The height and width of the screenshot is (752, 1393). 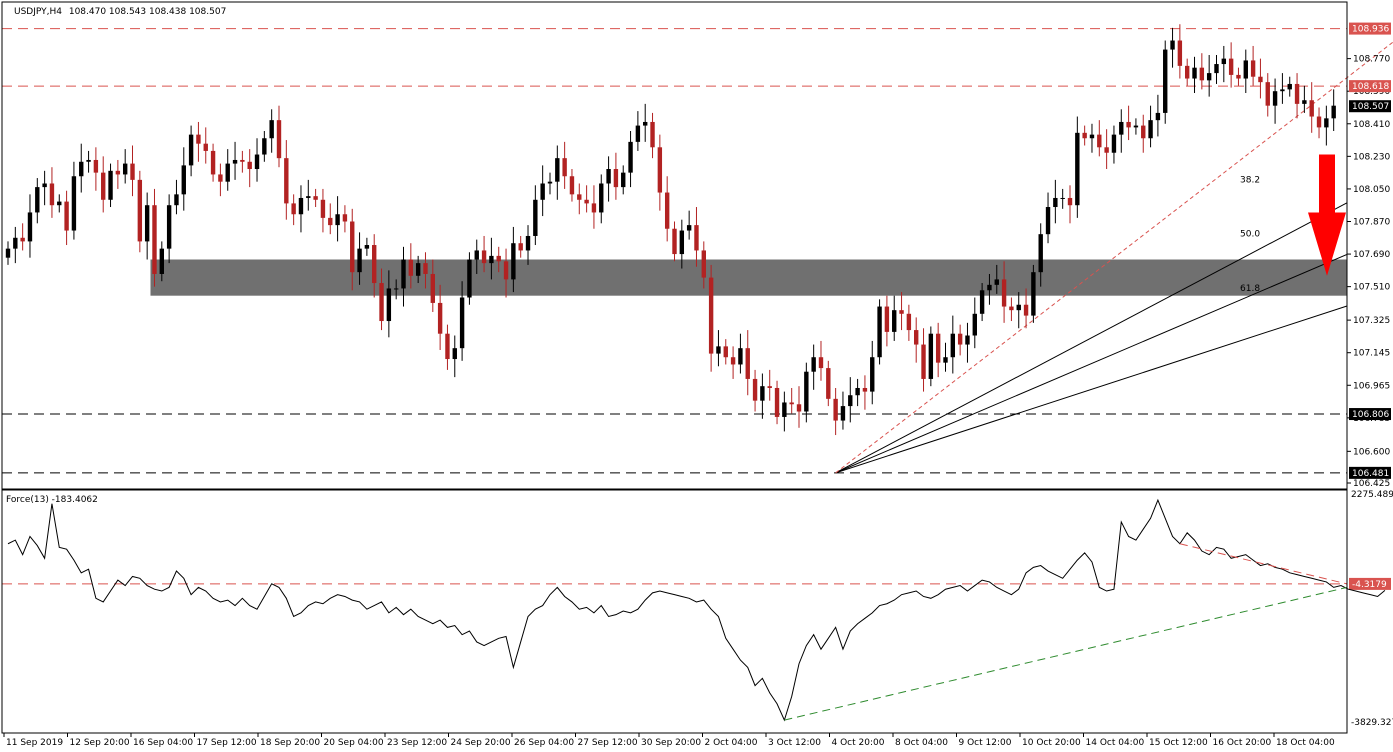 I want to click on level-badge, so click(x=1370, y=414).